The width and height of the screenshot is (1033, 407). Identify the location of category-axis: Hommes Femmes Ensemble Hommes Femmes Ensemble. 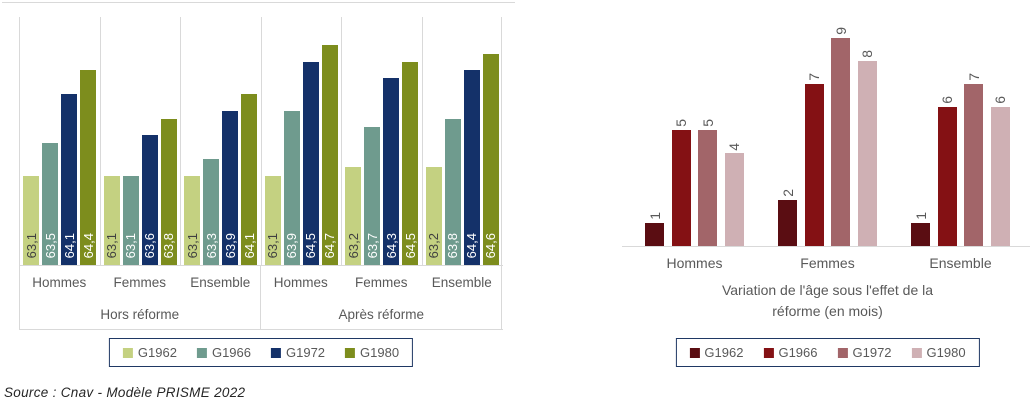
(260, 282).